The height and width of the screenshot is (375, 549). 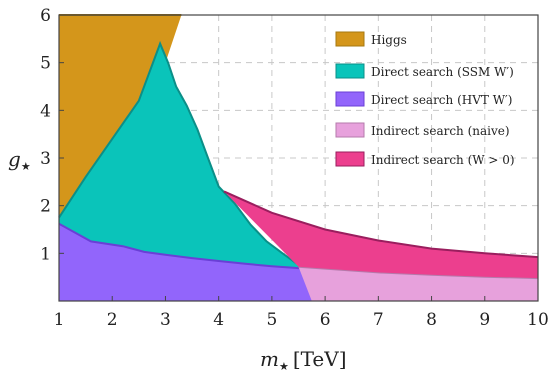 I want to click on legend-label-ssm: Direct search (SSM W′), so click(x=442, y=72).